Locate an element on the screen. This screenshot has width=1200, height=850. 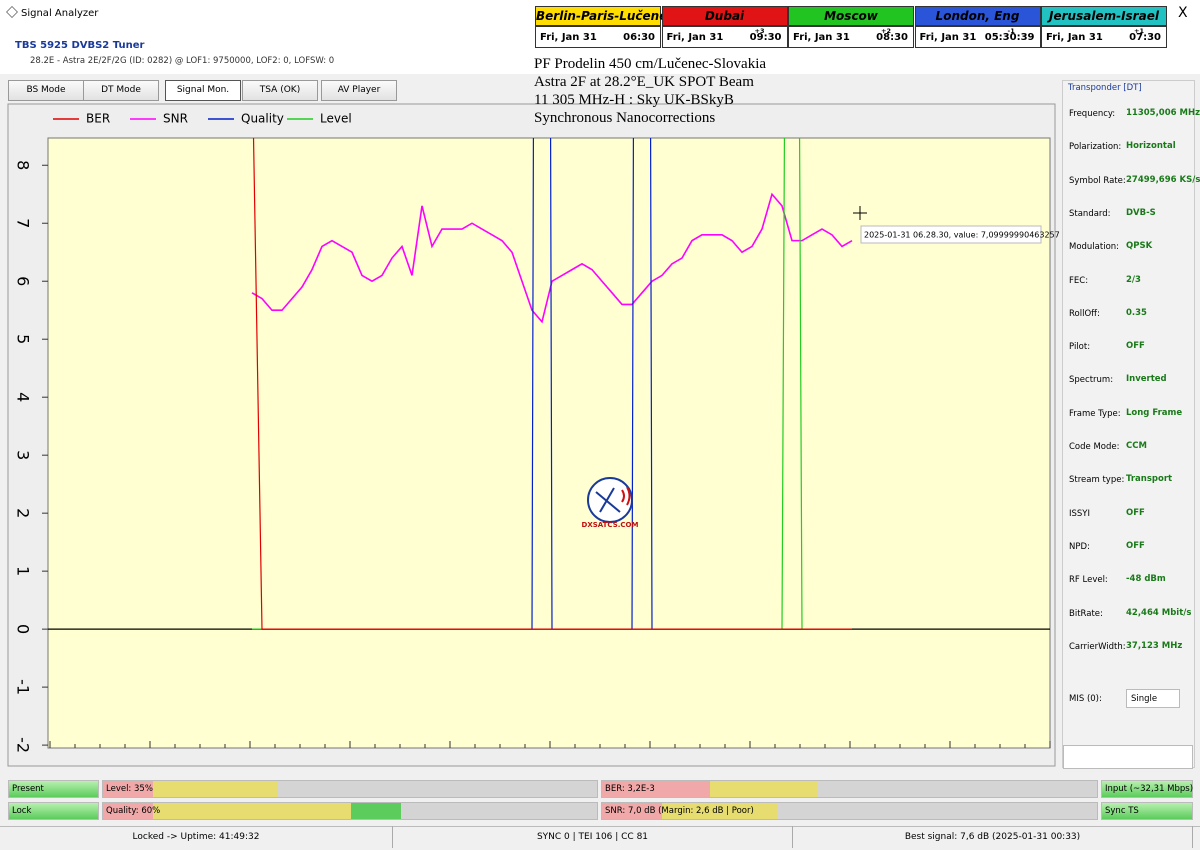
series-line is located at coordinates (552, 258).